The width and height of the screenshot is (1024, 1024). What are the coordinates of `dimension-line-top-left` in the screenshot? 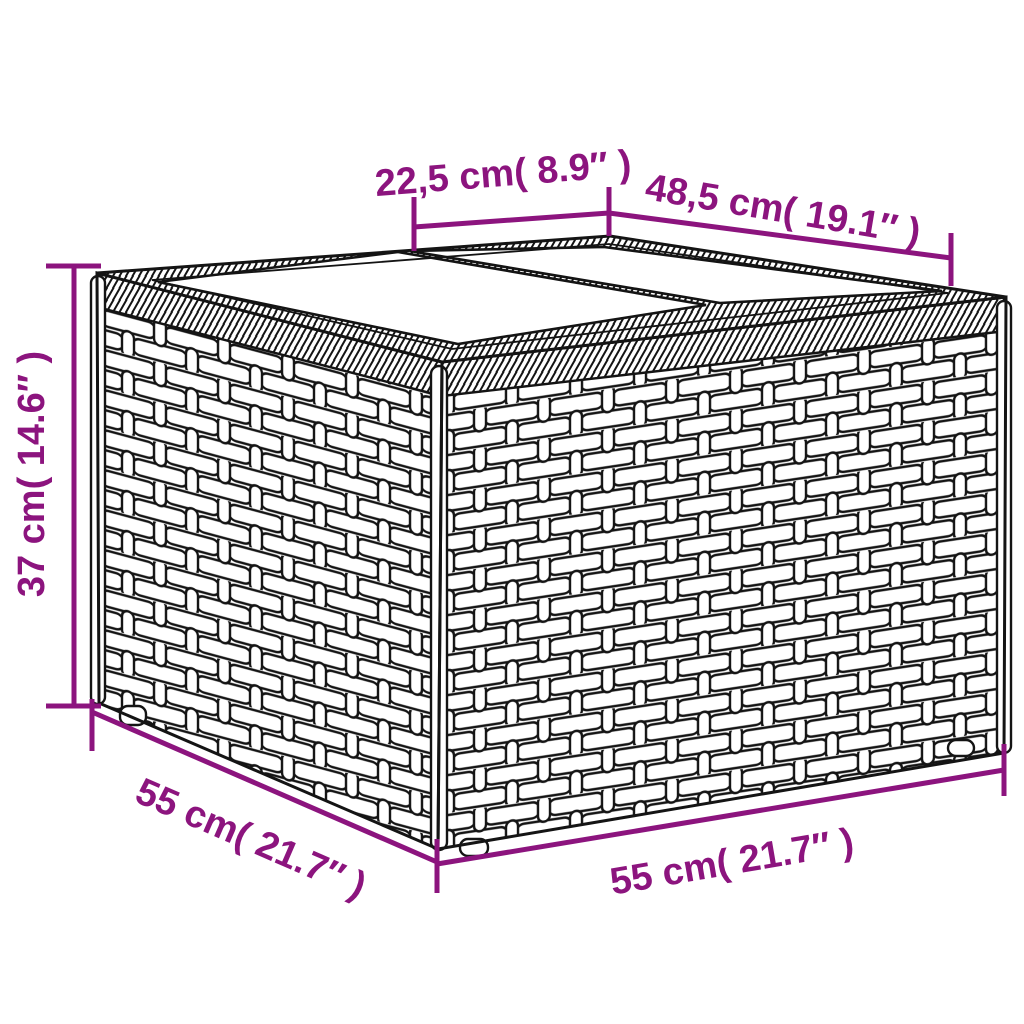 It's located at (511, 219).